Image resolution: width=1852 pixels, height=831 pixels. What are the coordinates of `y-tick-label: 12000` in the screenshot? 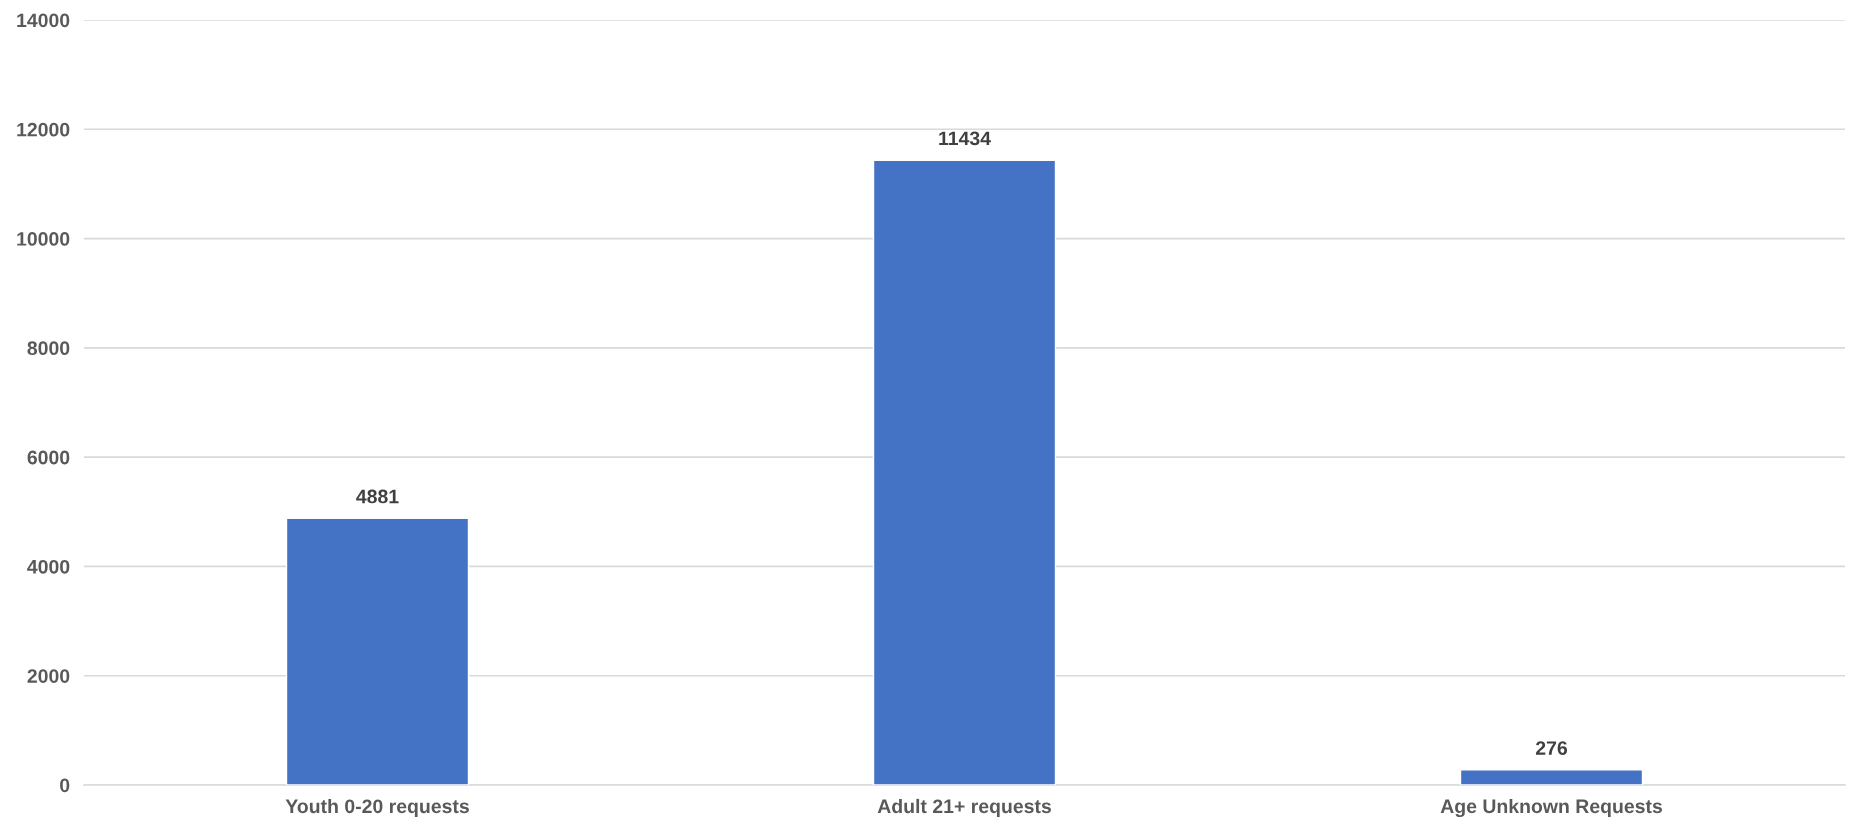 It's located at (43, 129).